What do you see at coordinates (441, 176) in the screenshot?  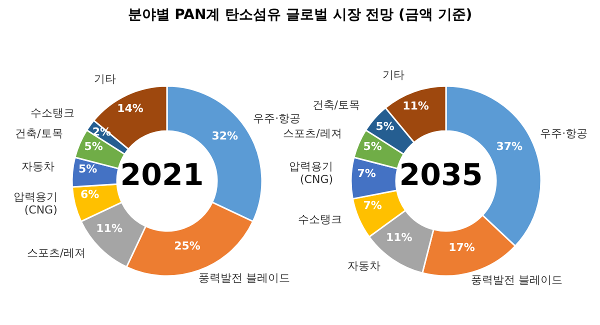 I see `text: 2035` at bounding box center [441, 176].